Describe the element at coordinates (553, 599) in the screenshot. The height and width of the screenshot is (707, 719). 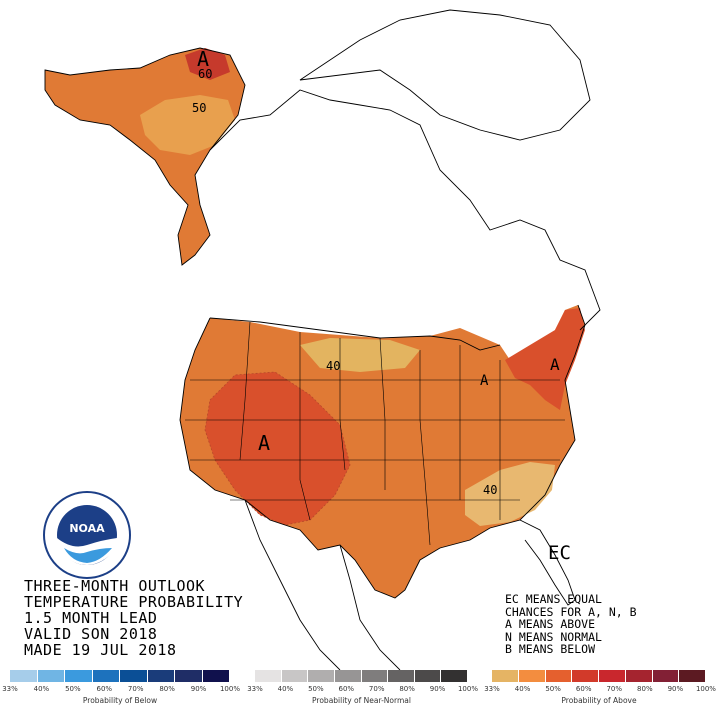
I see `legend-line-1: EC MEANS EQUAL` at that location.